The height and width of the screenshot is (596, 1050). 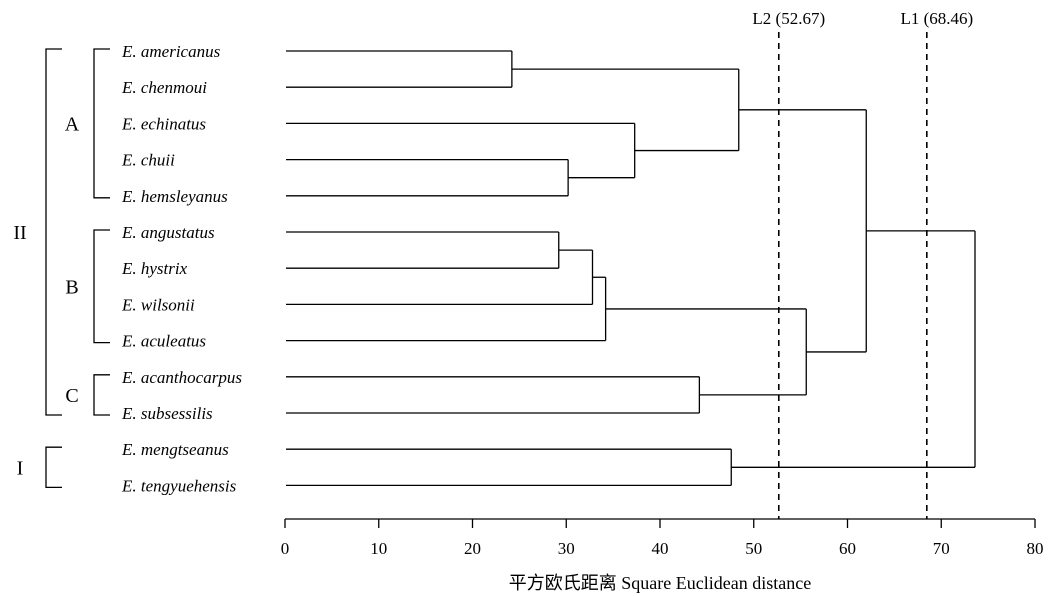 I want to click on group-label-c: C, so click(x=71, y=396).